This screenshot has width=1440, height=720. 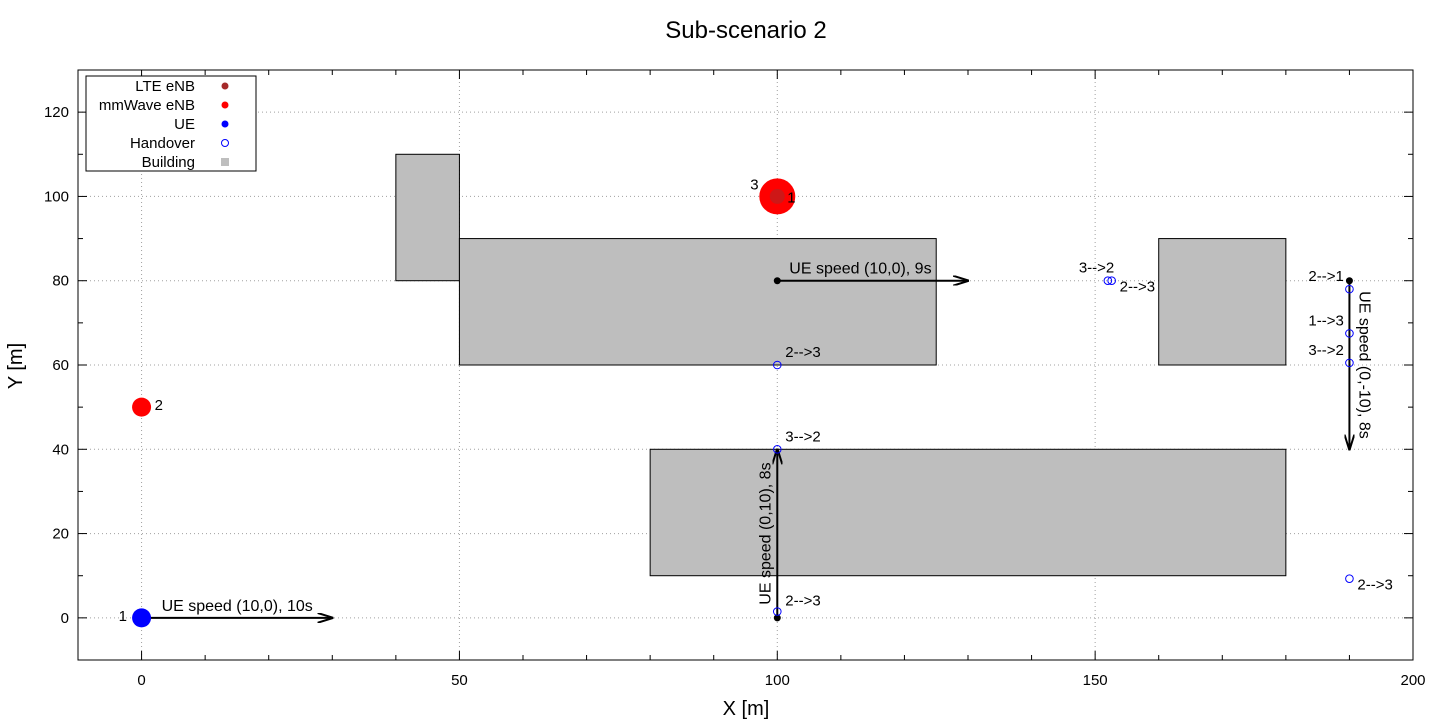 I want to click on trajectory-label: UE speed (0,-10), 8s, so click(x=1363, y=365).